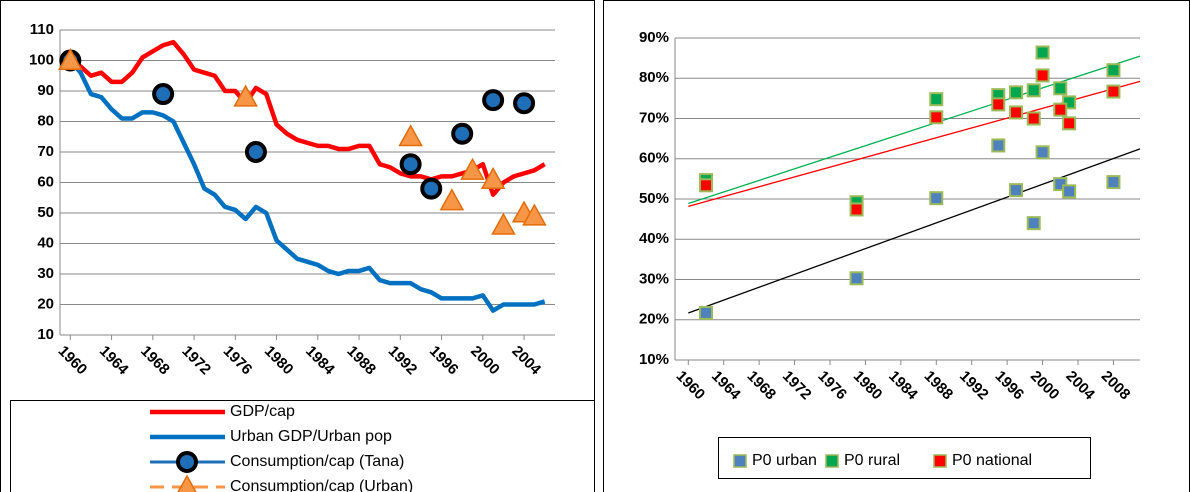 This screenshot has height=492, width=1190. What do you see at coordinates (45, 212) in the screenshot?
I see `y-tick-label: 50` at bounding box center [45, 212].